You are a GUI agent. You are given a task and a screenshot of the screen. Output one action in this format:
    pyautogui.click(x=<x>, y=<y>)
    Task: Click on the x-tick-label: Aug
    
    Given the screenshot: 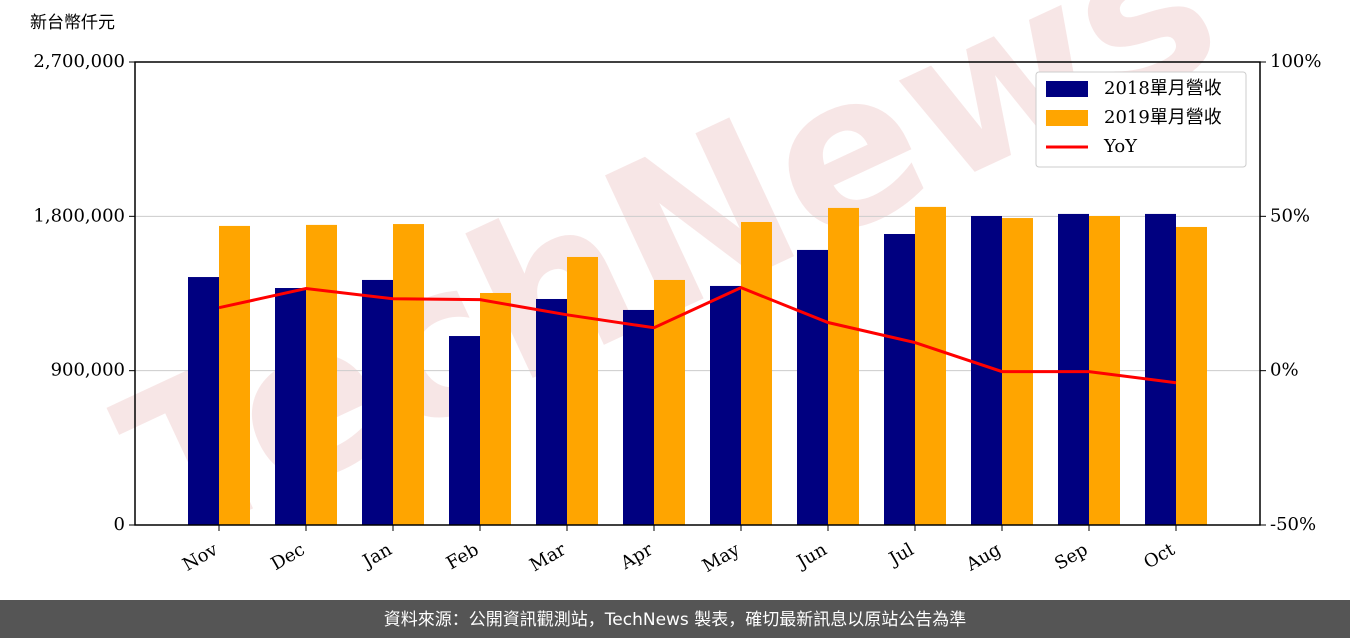 What is the action you would take?
    pyautogui.click(x=983, y=557)
    